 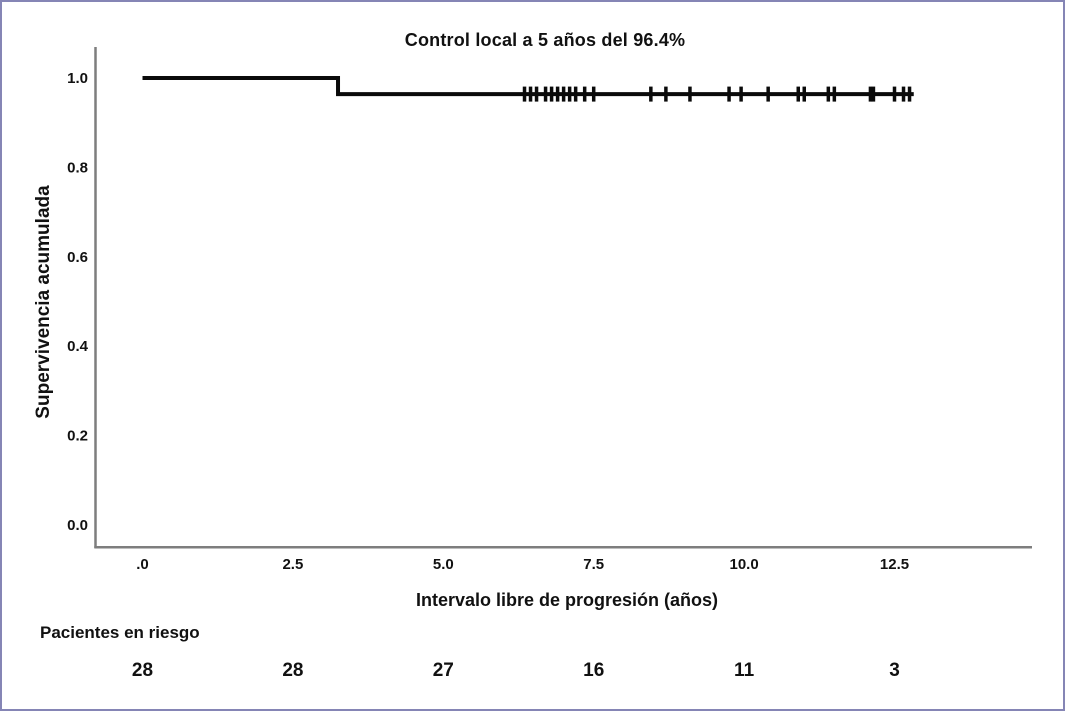 What do you see at coordinates (545, 40) in the screenshot?
I see `chart-title: Control local a 5 años del 96.4%` at bounding box center [545, 40].